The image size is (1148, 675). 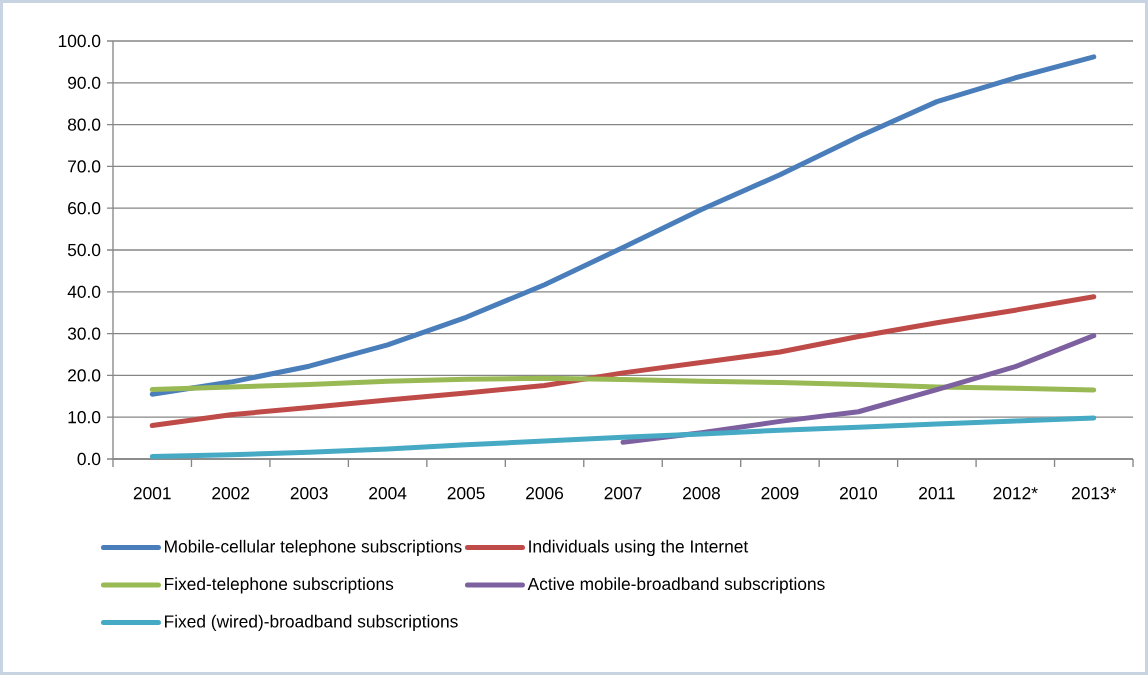 What do you see at coordinates (311, 622) in the screenshot?
I see `legend-label: Fixed (wired)-broadband subscriptions` at bounding box center [311, 622].